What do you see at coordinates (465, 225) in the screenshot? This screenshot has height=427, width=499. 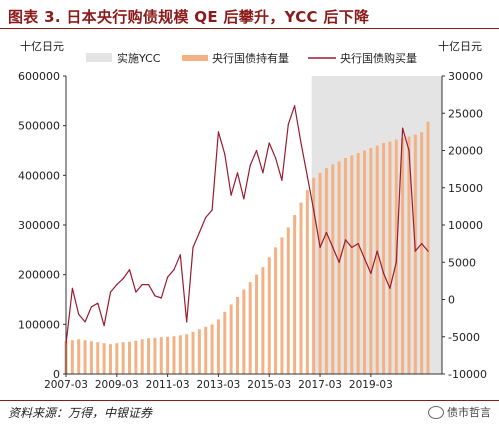 I see `y-right-tick-label: 10000` at bounding box center [465, 225].